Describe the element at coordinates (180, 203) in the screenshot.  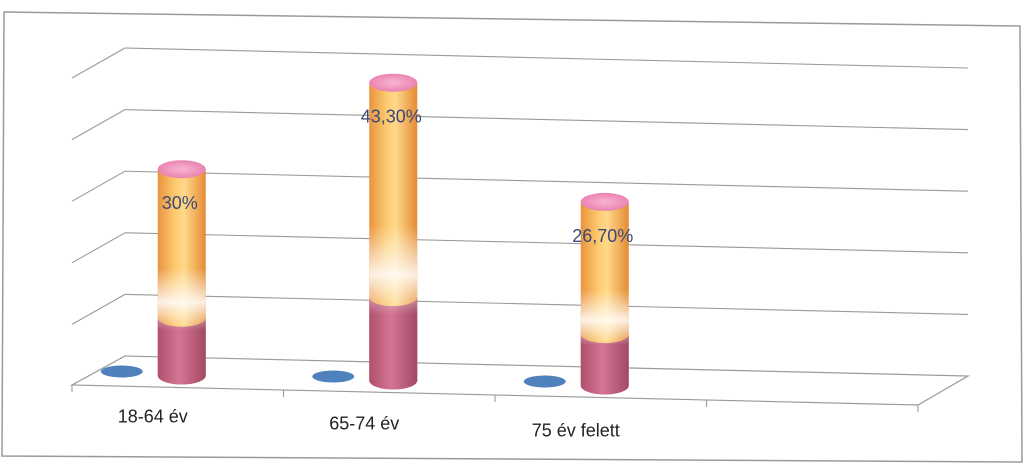
I see `data-label: 30%` at that location.